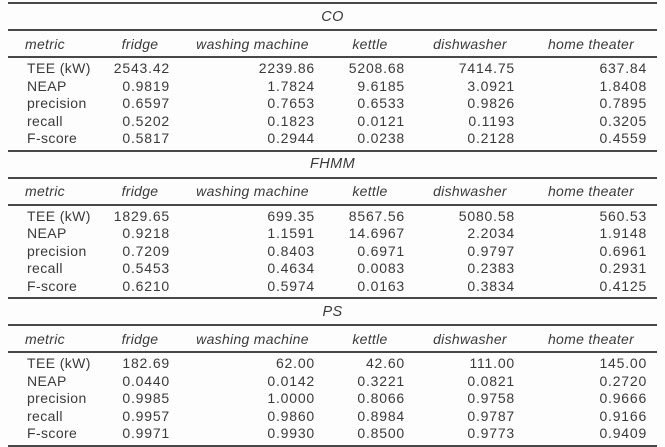 This screenshot has width=665, height=447. I want to click on value-cell: 1.7824, so click(291, 85).